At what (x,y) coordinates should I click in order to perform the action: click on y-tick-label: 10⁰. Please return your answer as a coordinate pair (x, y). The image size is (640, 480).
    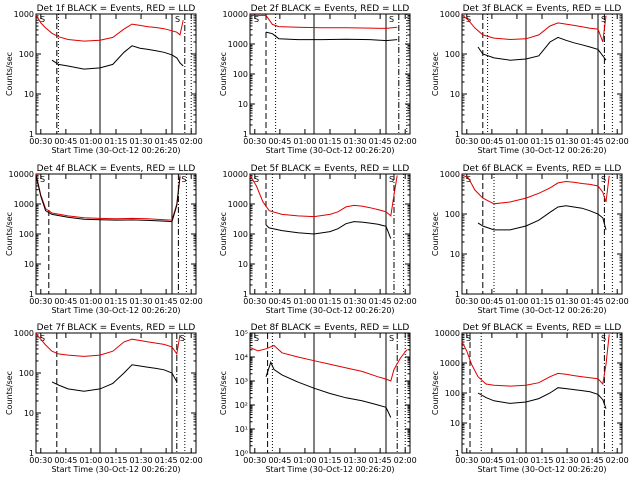
    Looking at the image, I should click on (241, 453).